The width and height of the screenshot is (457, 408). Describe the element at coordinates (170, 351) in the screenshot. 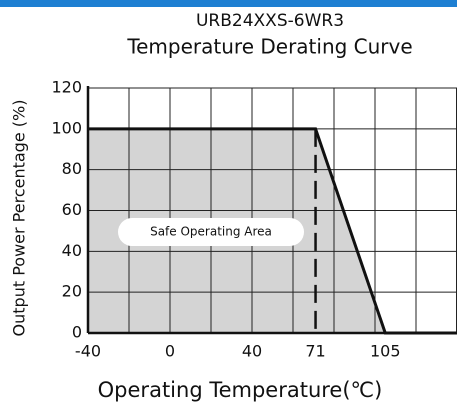

I see `x-tick-label: 0` at that location.